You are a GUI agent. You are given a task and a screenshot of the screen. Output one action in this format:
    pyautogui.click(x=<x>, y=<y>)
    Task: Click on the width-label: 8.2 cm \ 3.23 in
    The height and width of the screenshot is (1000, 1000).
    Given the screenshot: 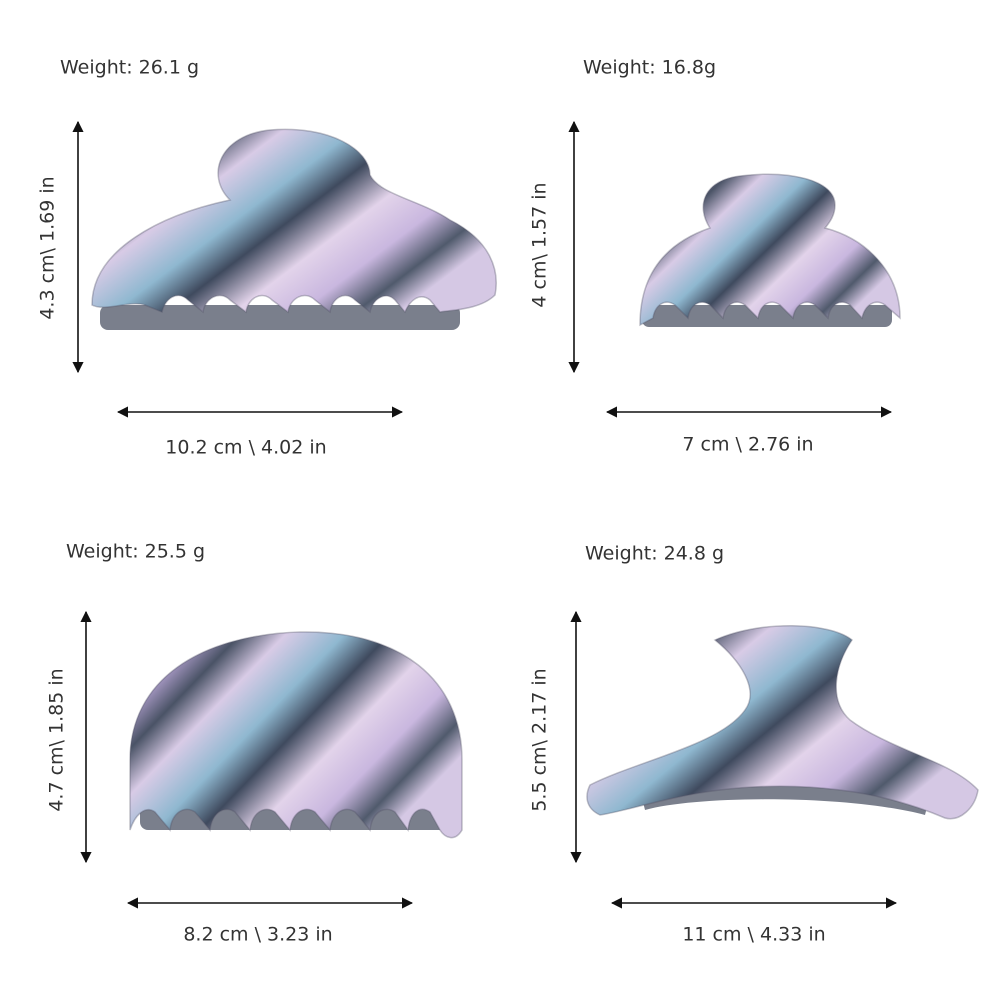 What is the action you would take?
    pyautogui.click(x=257, y=935)
    